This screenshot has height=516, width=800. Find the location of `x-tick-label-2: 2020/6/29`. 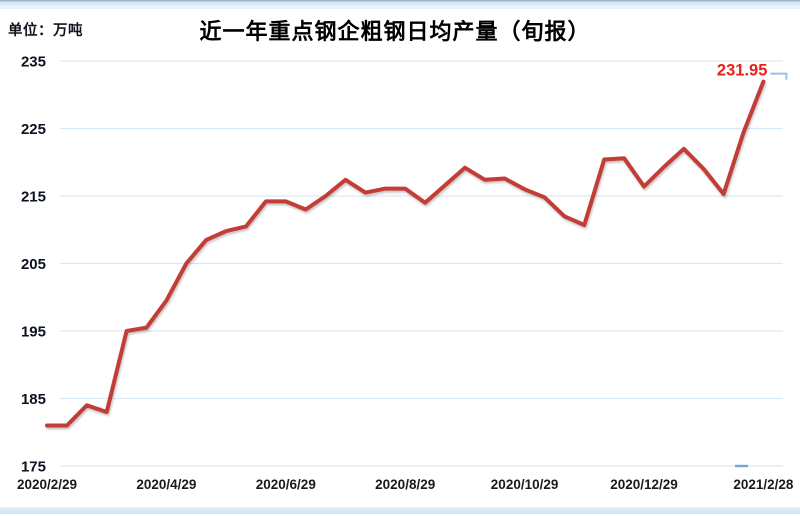

x-tick-label-2: 2020/6/29 is located at coordinates (286, 484).